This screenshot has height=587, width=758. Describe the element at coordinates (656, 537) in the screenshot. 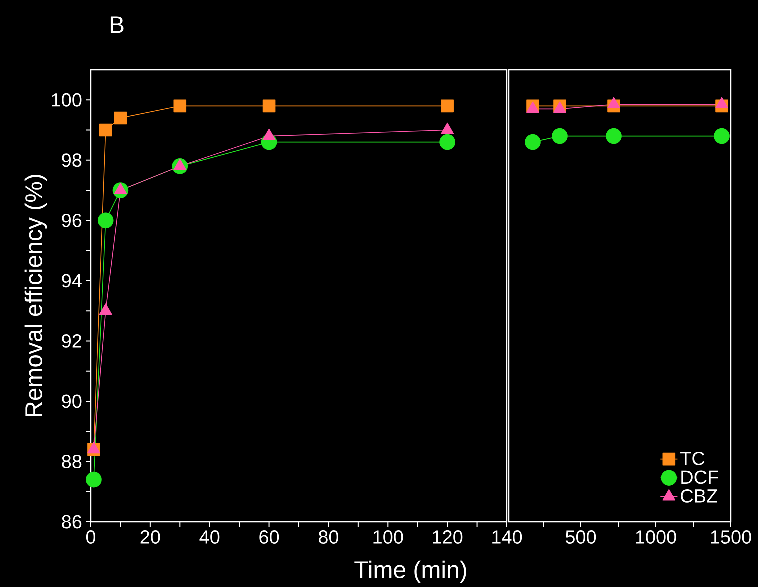

I see `x-tick-label: 1000` at that location.